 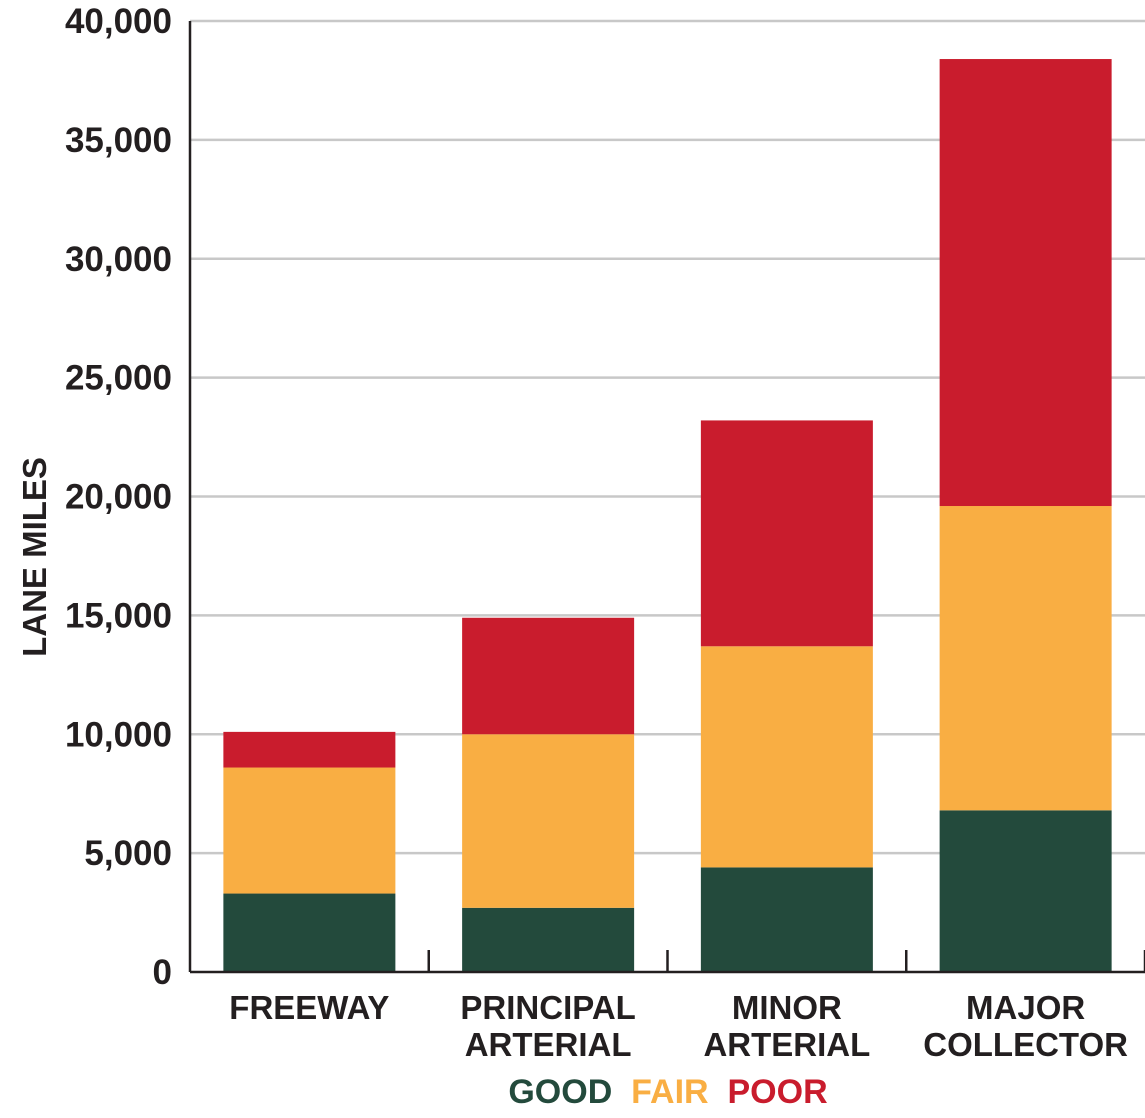 What do you see at coordinates (118, 615) in the screenshot?
I see `y-tick-label: 15,000` at bounding box center [118, 615].